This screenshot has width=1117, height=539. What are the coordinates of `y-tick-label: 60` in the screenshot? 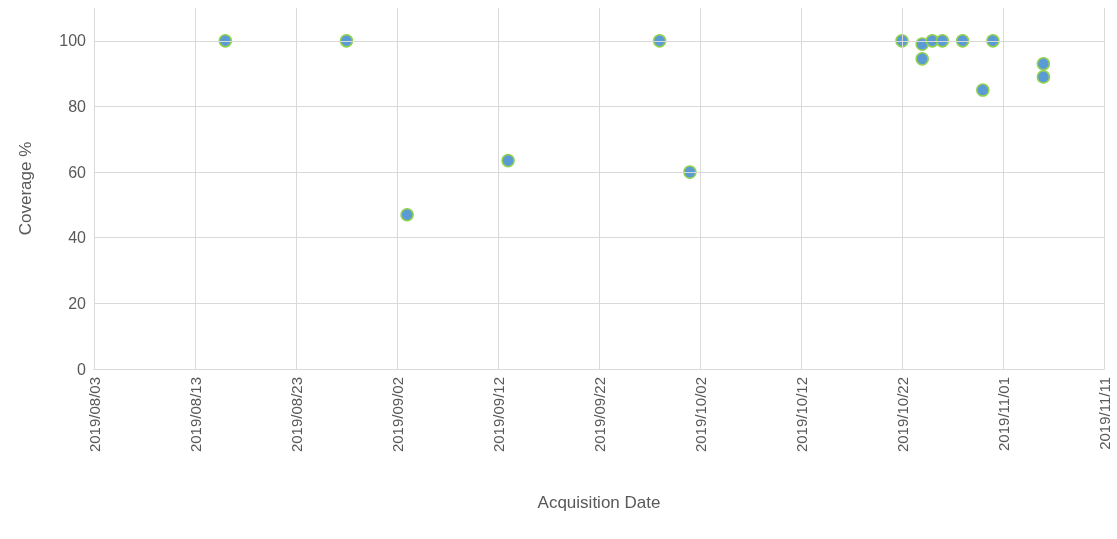 It's located at (77, 172).